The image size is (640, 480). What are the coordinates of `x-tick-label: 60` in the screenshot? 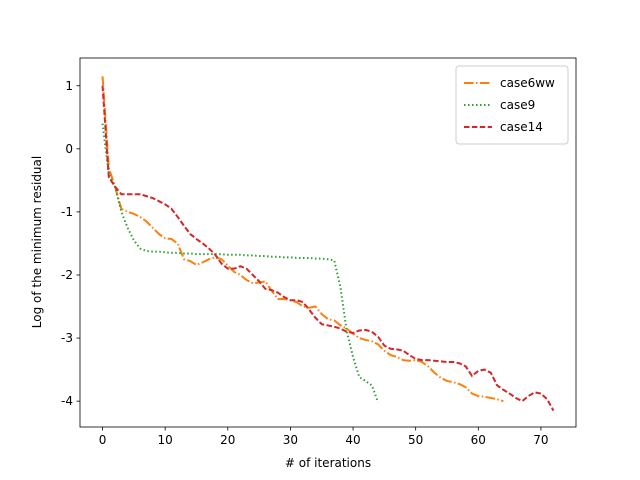 It's located at (478, 440).